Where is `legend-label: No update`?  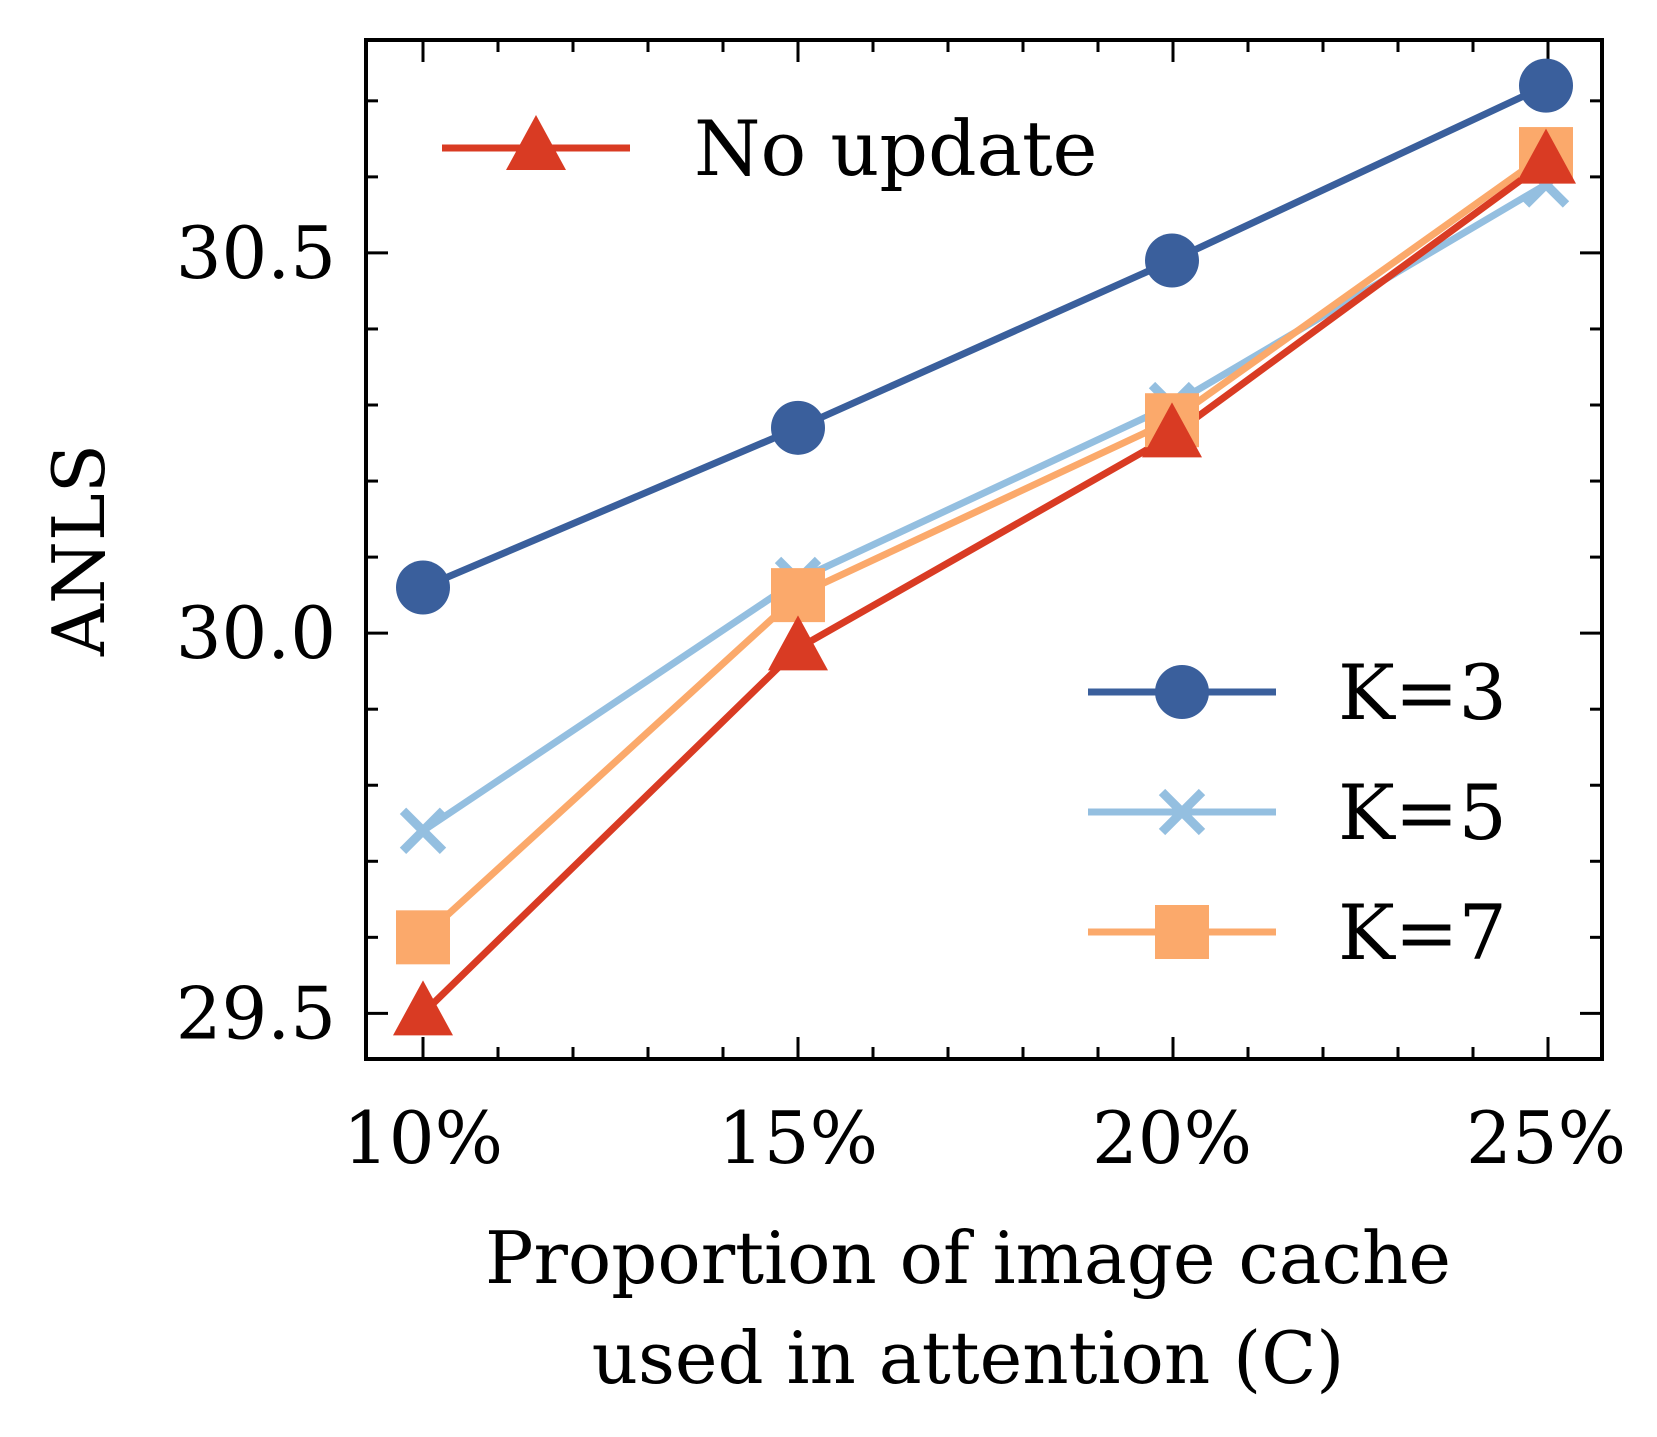 legend-label: No update is located at coordinates (896, 148).